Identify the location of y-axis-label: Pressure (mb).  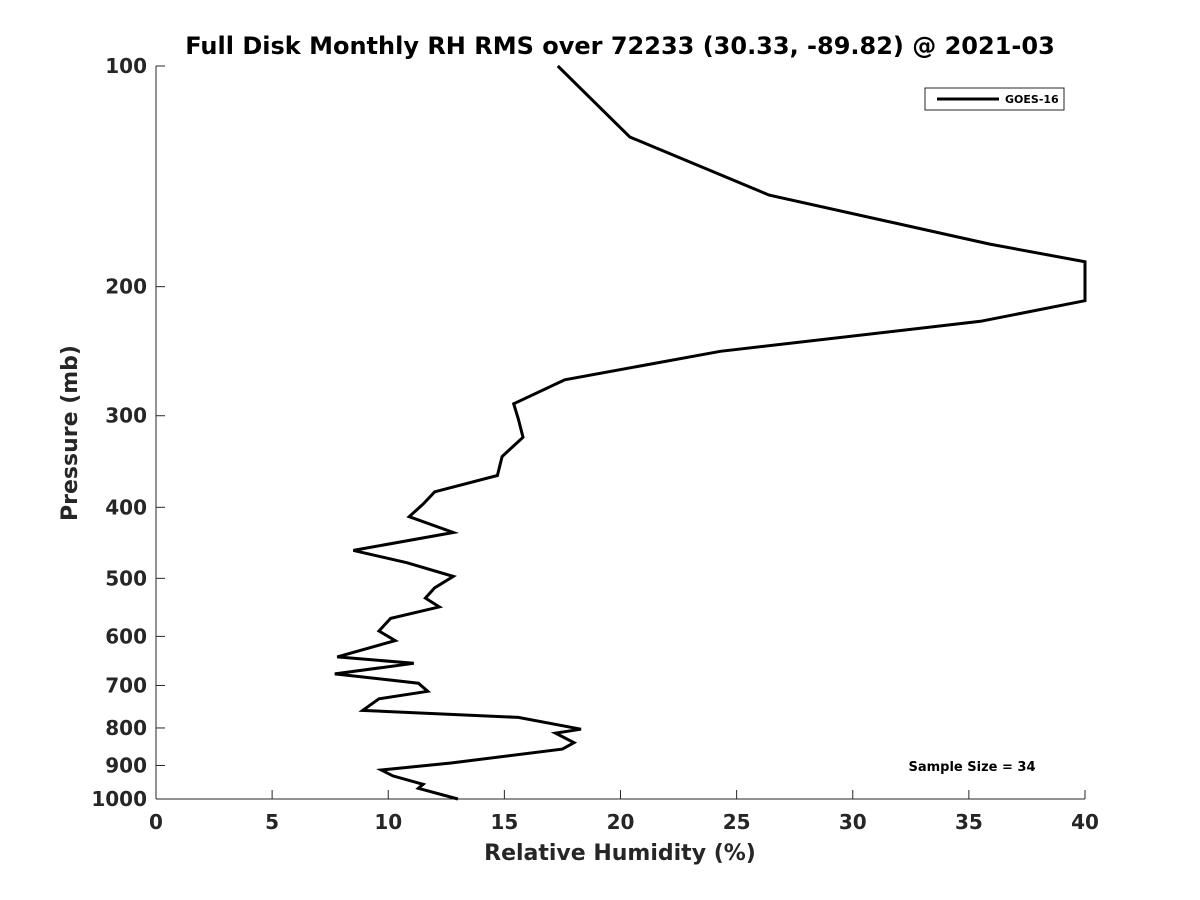
(70, 433).